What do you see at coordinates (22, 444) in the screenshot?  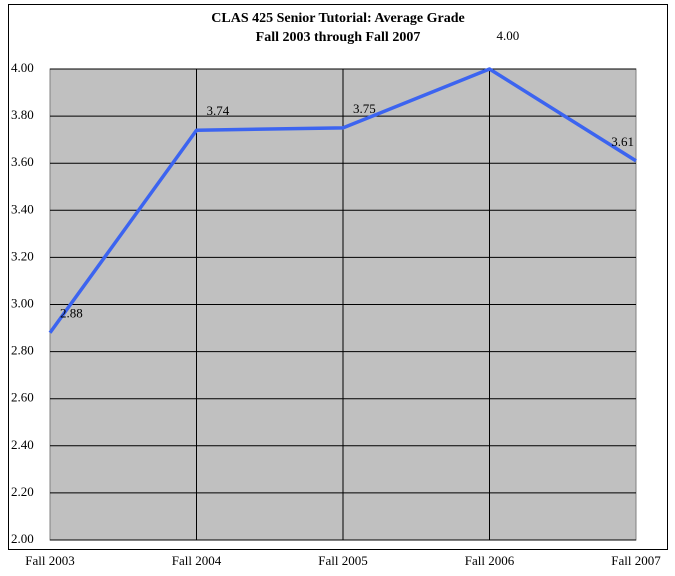 I see `y-tick-label: 2.40` at bounding box center [22, 444].